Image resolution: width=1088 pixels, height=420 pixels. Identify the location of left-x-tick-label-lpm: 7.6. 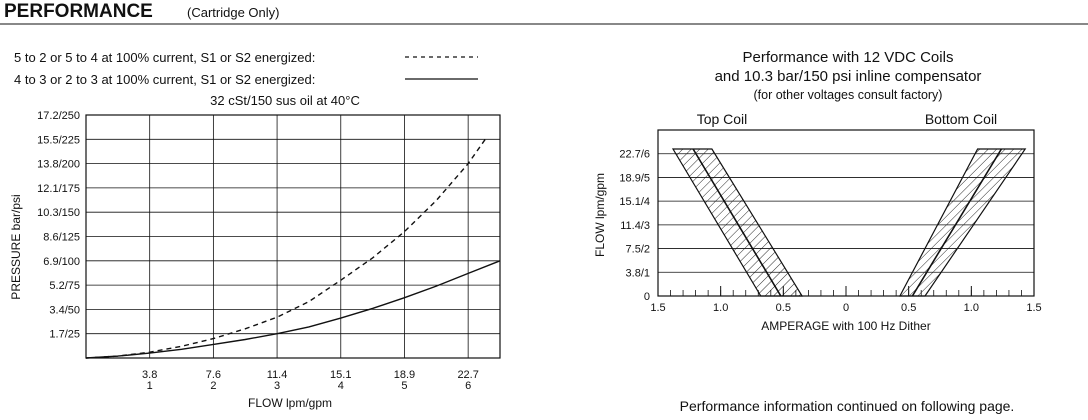
(213, 375).